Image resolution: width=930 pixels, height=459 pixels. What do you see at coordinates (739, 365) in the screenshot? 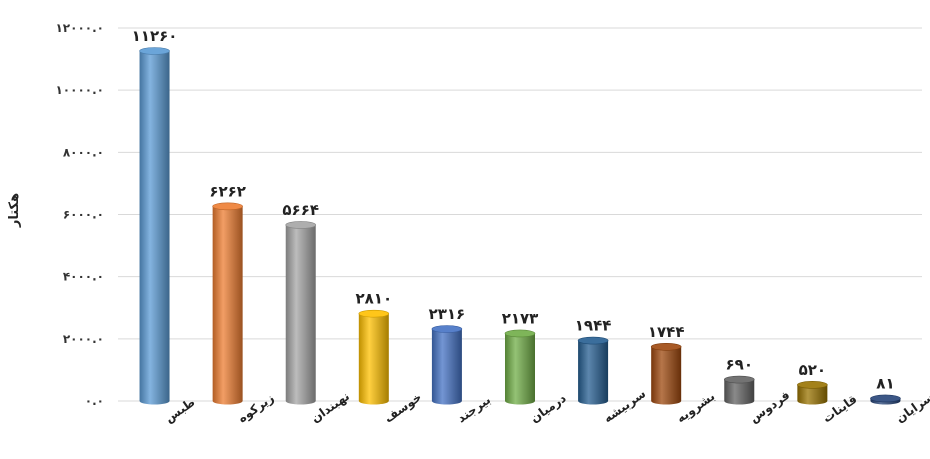
I see `data-label: ۶۹۰` at bounding box center [739, 365].